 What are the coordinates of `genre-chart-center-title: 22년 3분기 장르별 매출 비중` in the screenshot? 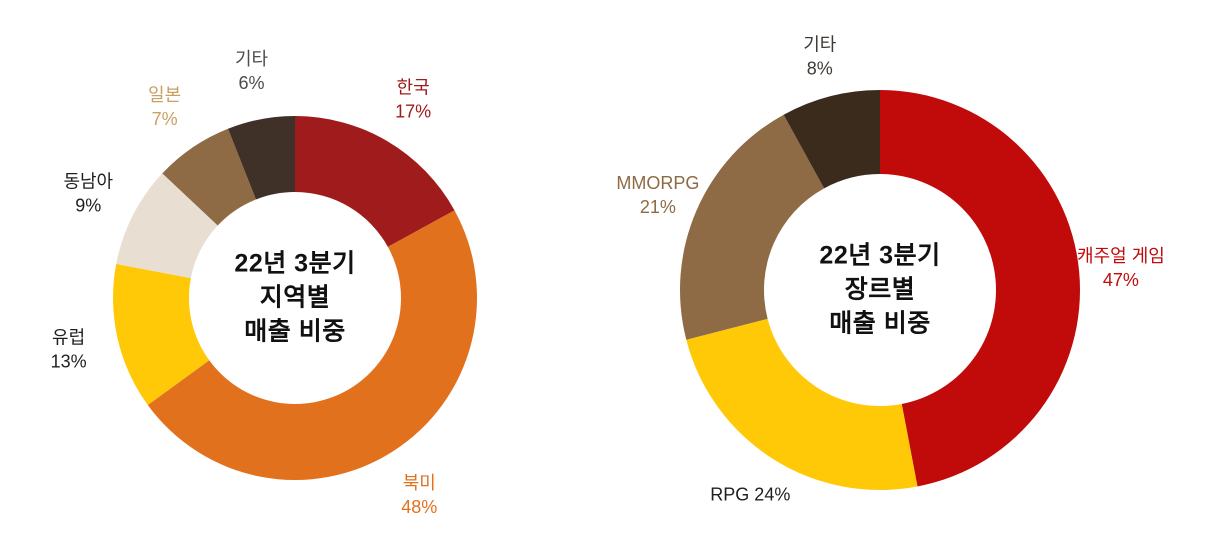 It's located at (879, 289).